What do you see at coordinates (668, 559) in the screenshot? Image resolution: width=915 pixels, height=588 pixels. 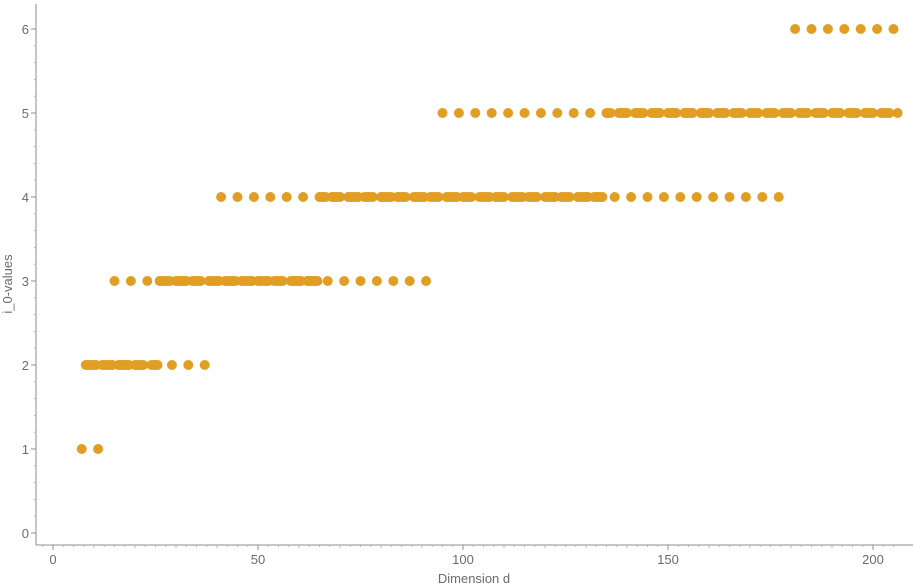 I see `x-tick-label: 150` at bounding box center [668, 559].